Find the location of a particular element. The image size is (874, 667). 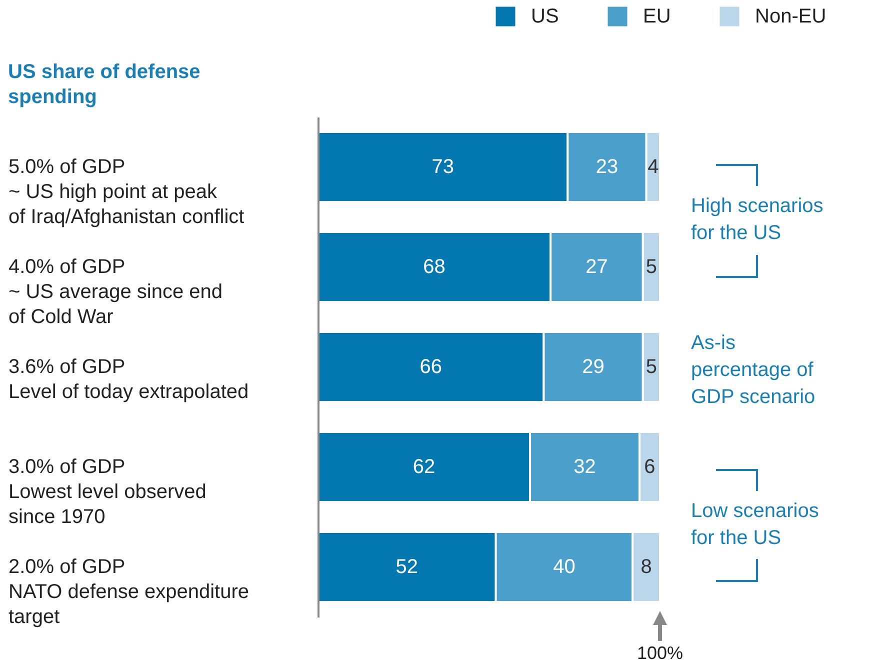

data-label: 40 is located at coordinates (564, 567).